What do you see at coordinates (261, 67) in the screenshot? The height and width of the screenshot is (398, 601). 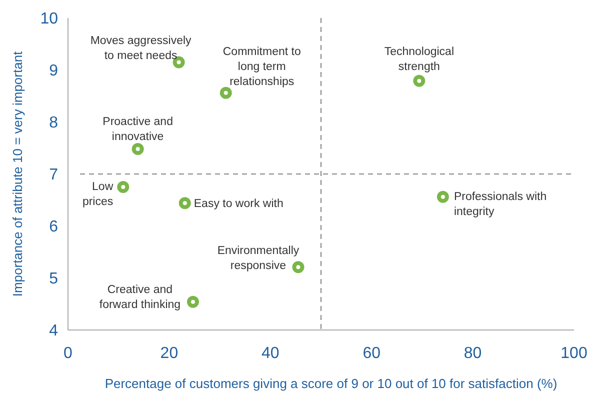 I see `annotation: Commitment to long term relationships` at bounding box center [261, 67].